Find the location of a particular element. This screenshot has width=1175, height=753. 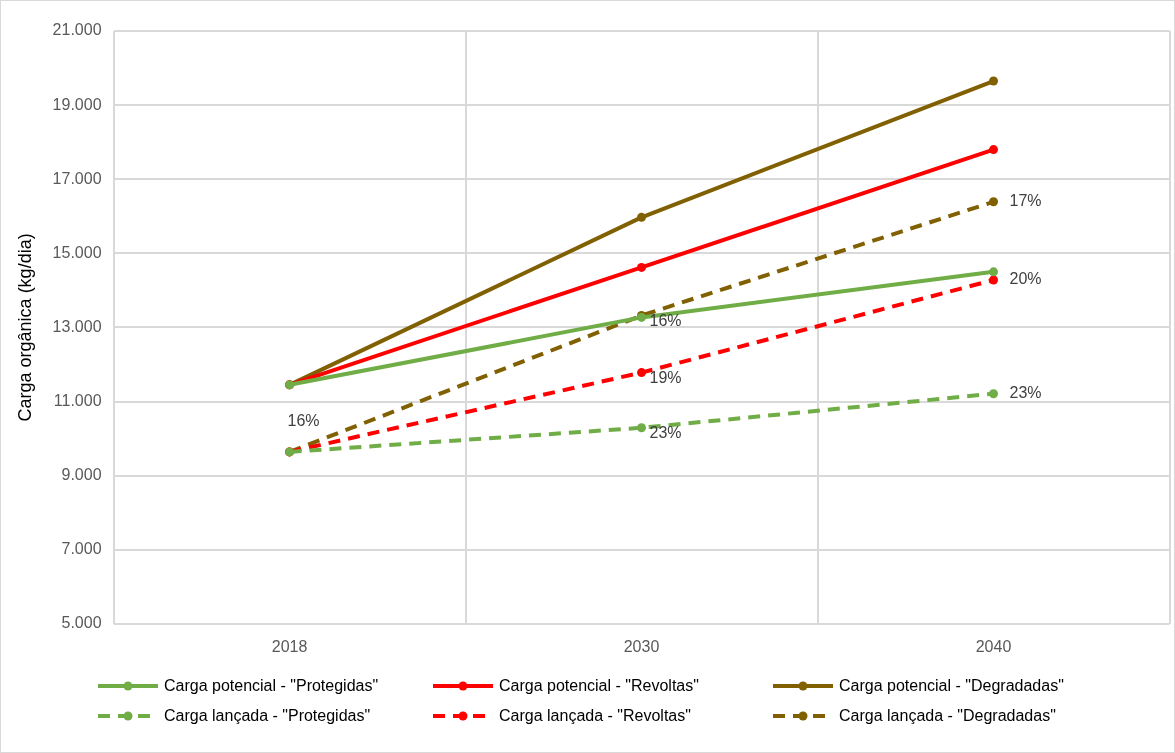

y-tick-label: 13.000 is located at coordinates (77, 326).